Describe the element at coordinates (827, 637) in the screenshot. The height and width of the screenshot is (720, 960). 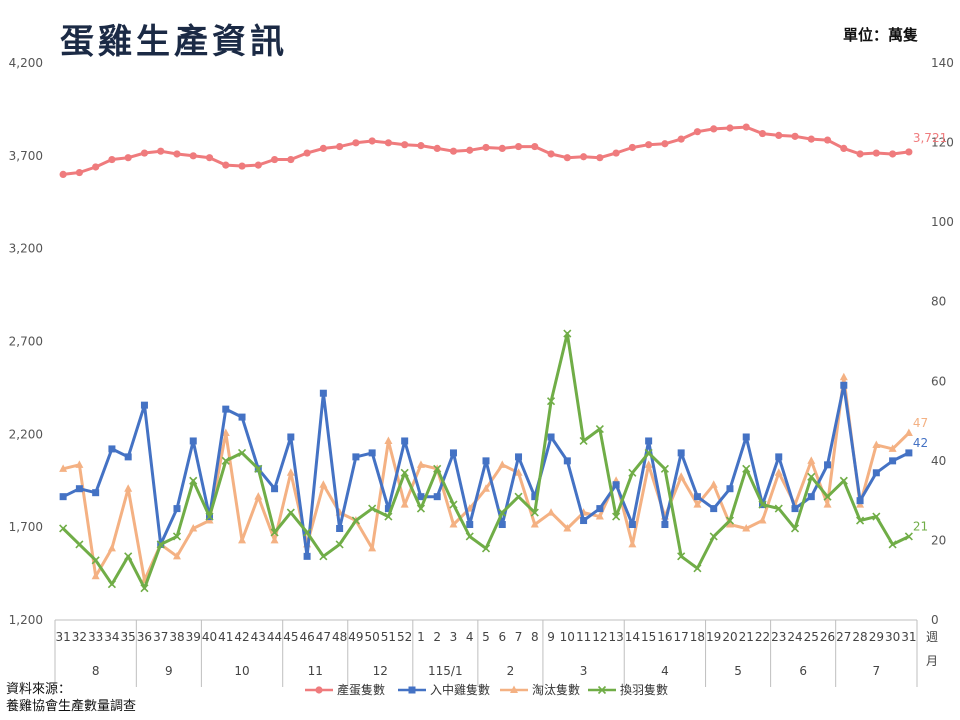
I see `x-week-label: 26` at that location.